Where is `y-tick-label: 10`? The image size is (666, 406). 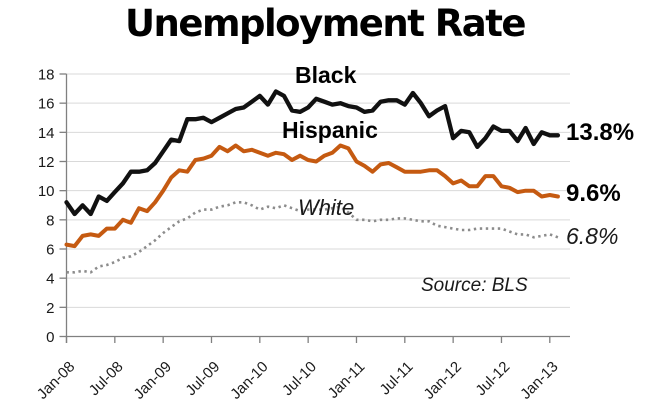 y-tick-label: 10 is located at coordinates (46, 191).